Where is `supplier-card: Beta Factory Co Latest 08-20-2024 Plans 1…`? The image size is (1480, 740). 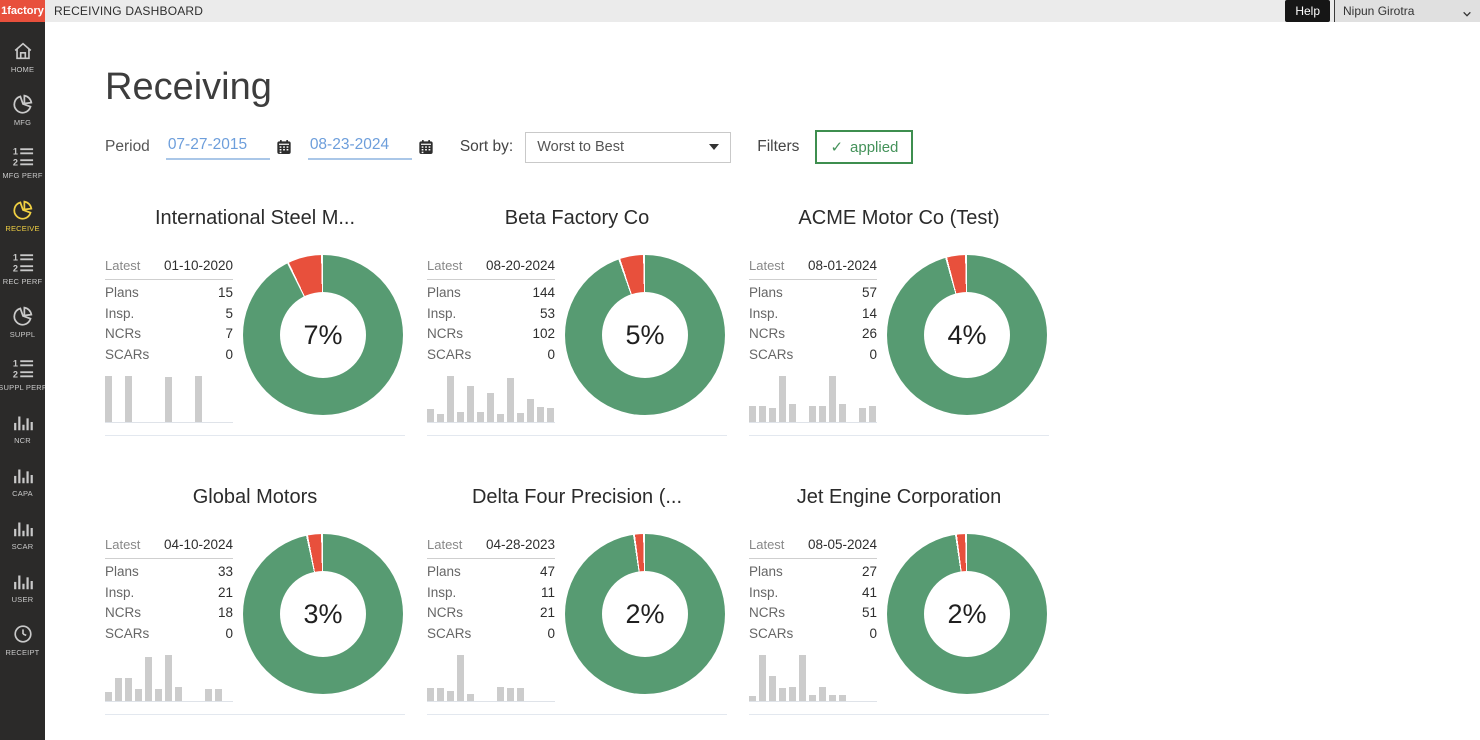 supplier-card: Beta Factory Co Latest 08-20-2024 Plans 1… is located at coordinates (577, 321).